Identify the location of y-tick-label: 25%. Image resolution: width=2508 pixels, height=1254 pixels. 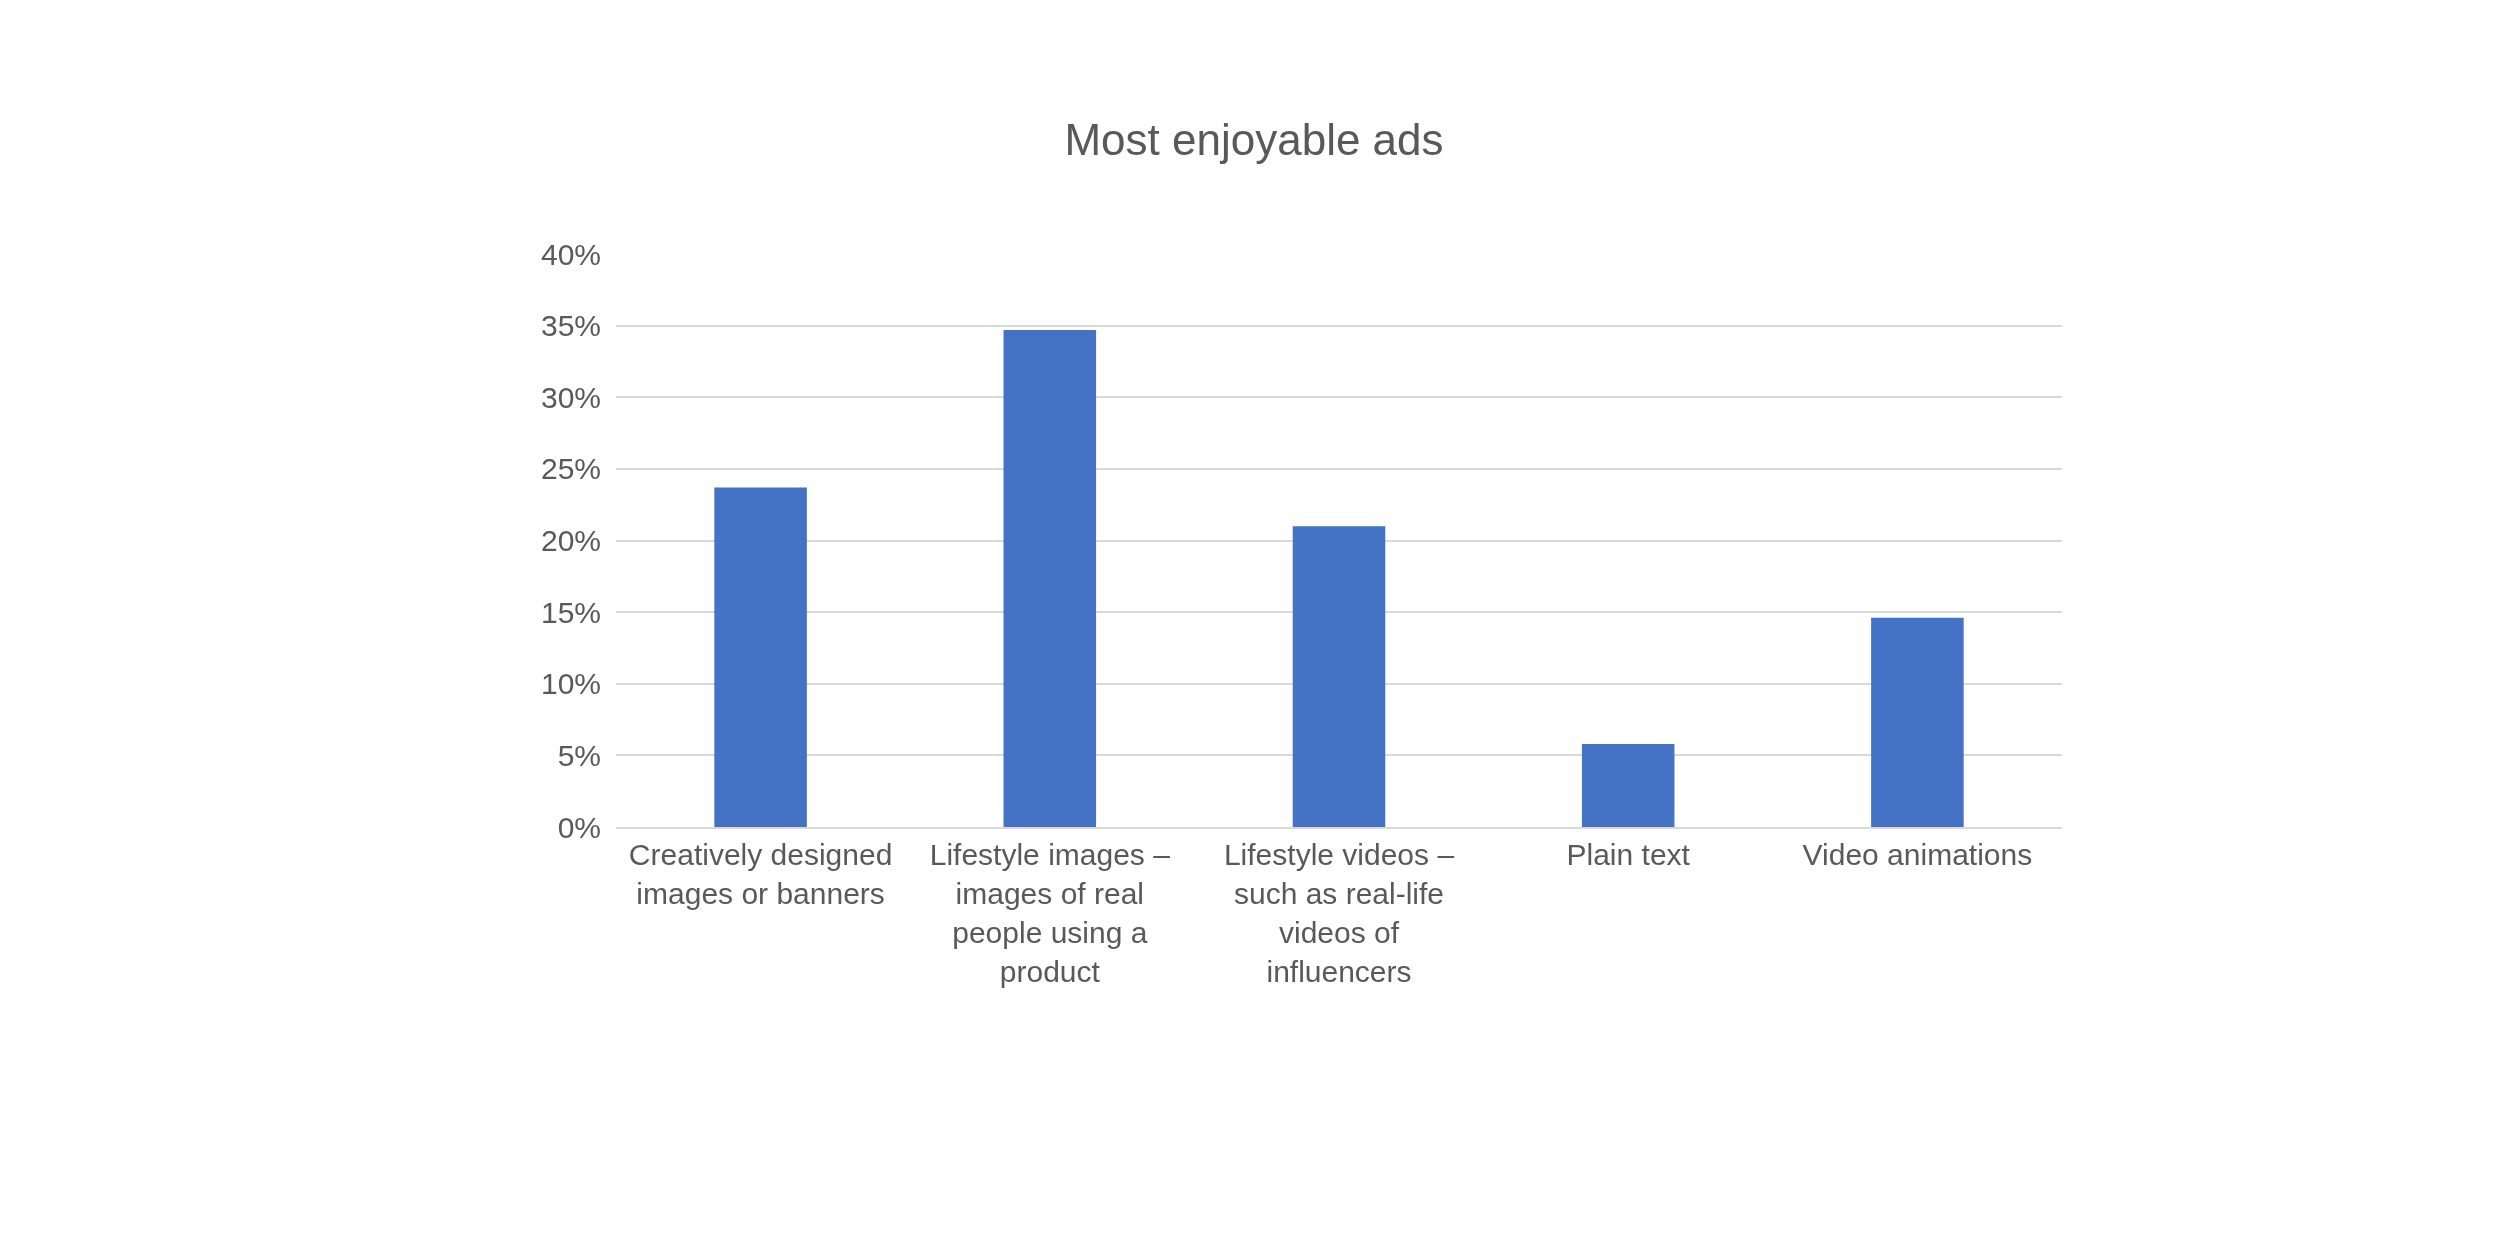
(570, 469).